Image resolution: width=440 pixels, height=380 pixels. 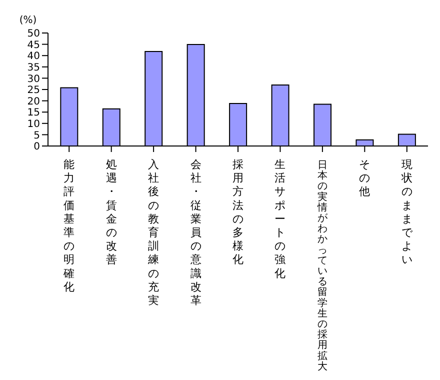 I want to click on y-tick-label: 20, so click(x=33, y=102).